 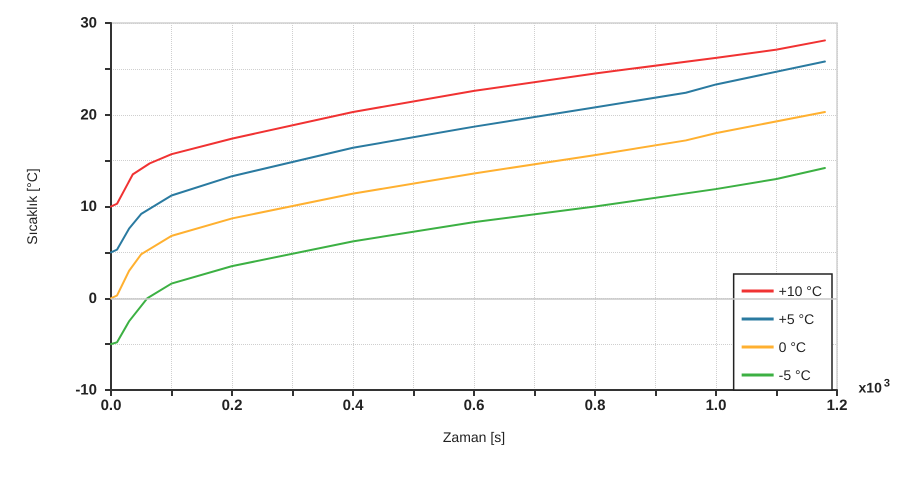 What do you see at coordinates (88, 115) in the screenshot?
I see `y-tick-label: 20` at bounding box center [88, 115].